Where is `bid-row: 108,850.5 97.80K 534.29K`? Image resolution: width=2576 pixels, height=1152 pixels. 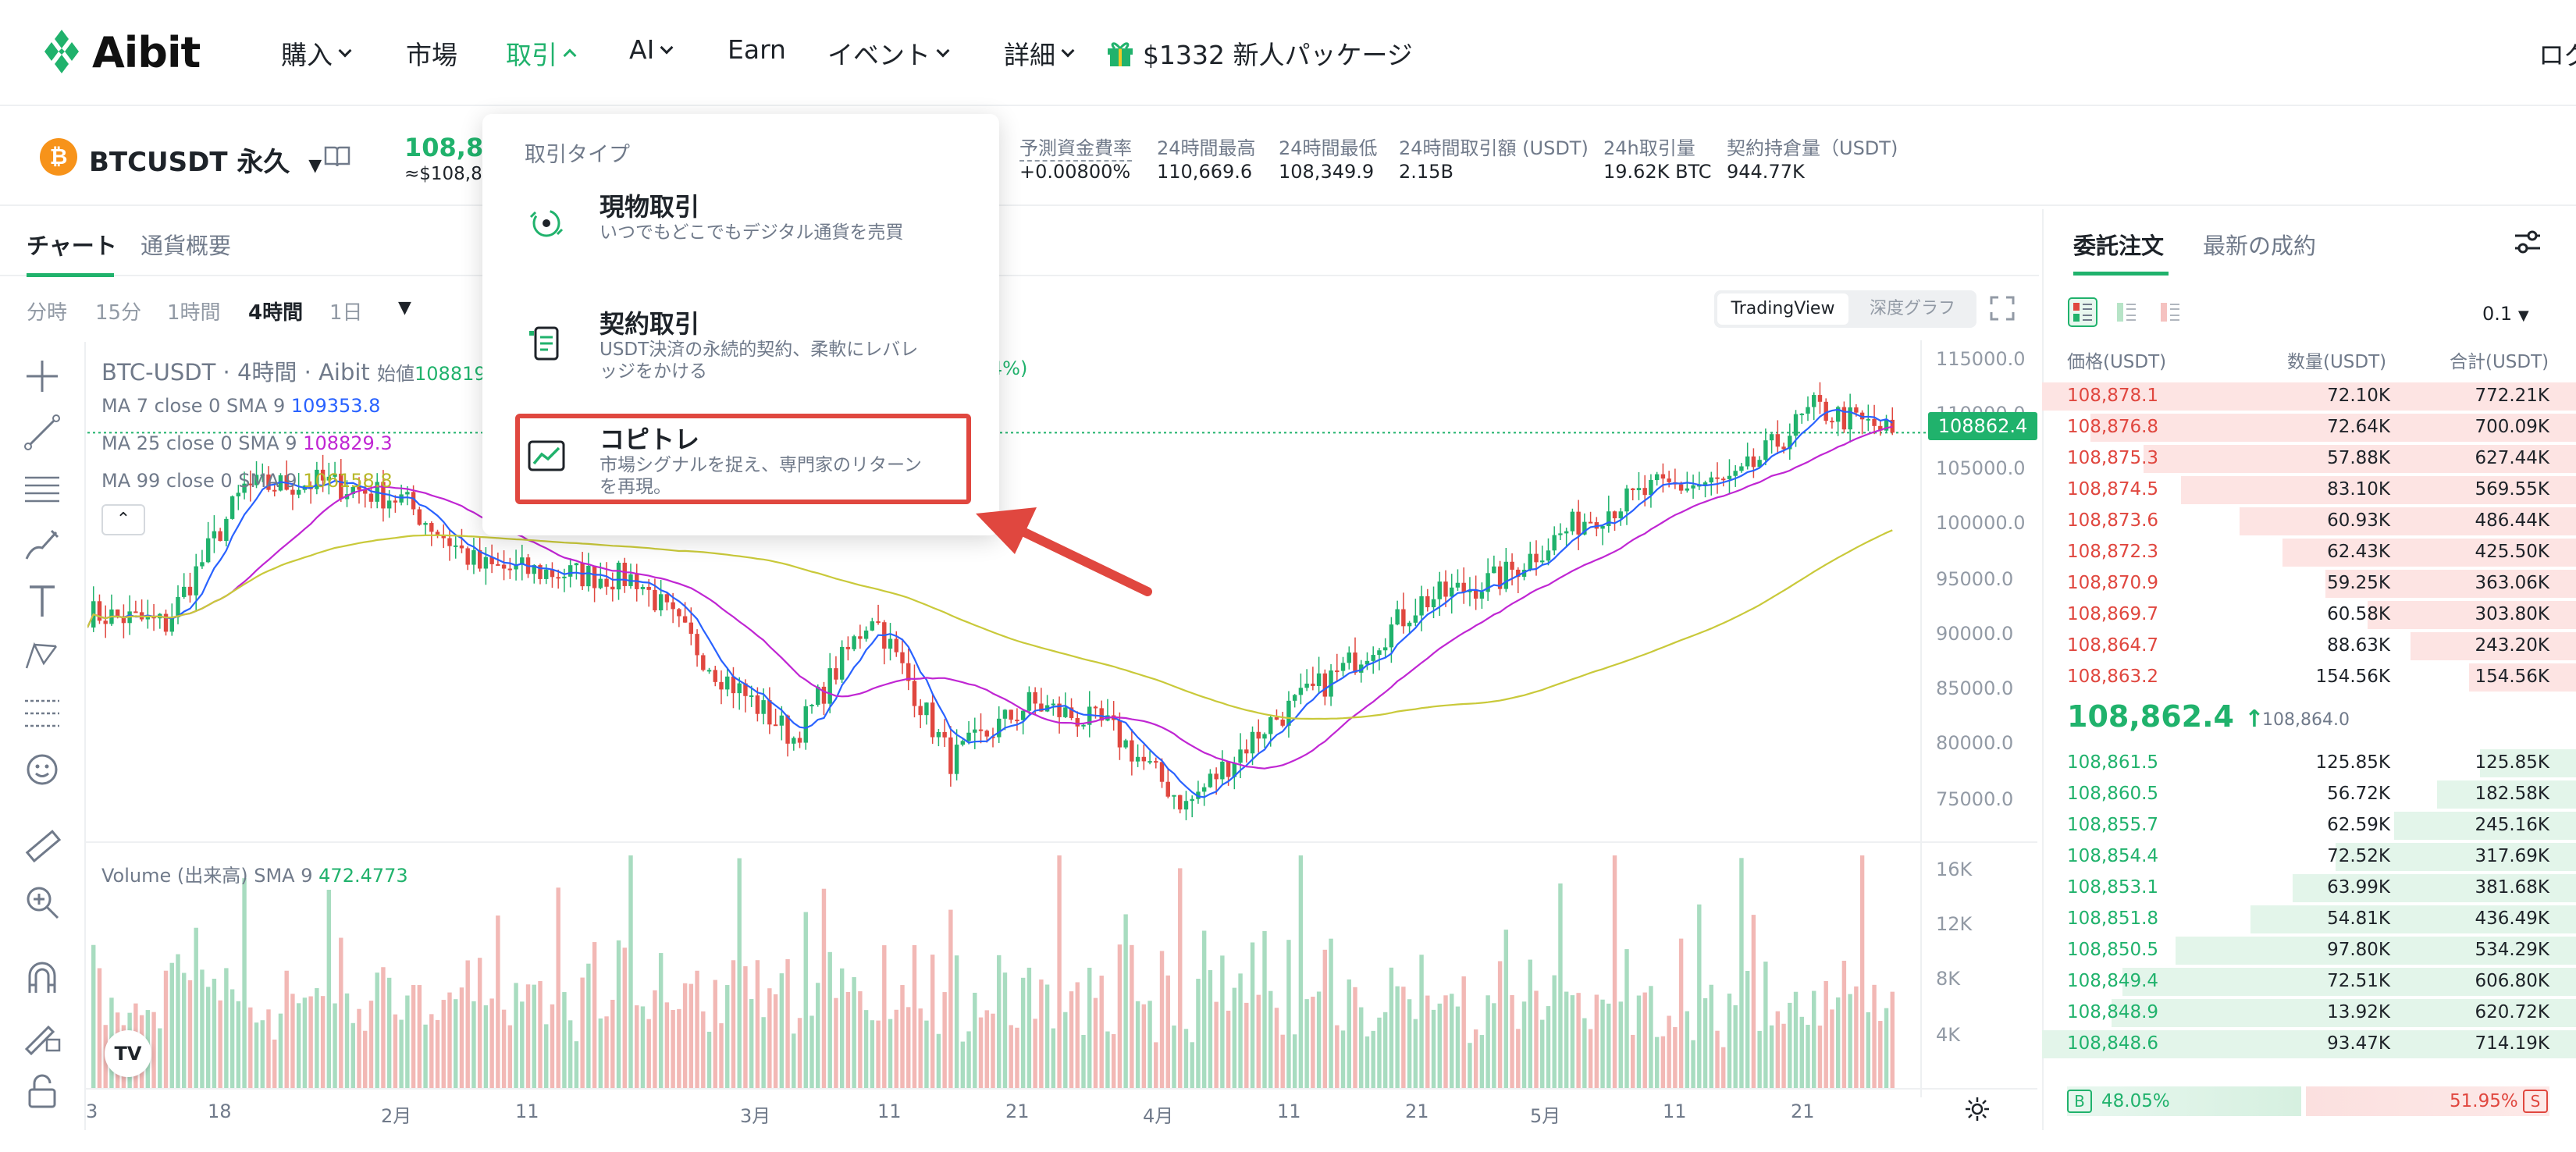
bid-row: 108,850.5 97.80K 534.29K is located at coordinates (2309, 950).